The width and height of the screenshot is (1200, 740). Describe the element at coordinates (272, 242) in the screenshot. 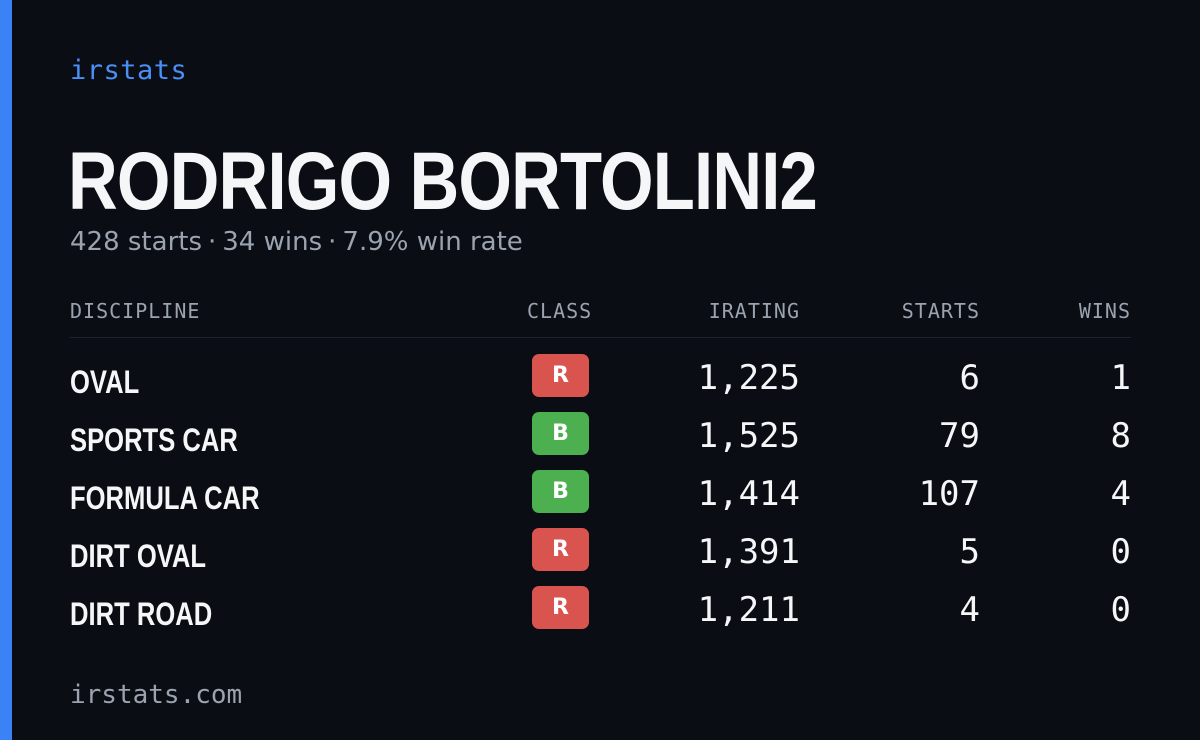

I see `summary-wins: 34 wins` at that location.